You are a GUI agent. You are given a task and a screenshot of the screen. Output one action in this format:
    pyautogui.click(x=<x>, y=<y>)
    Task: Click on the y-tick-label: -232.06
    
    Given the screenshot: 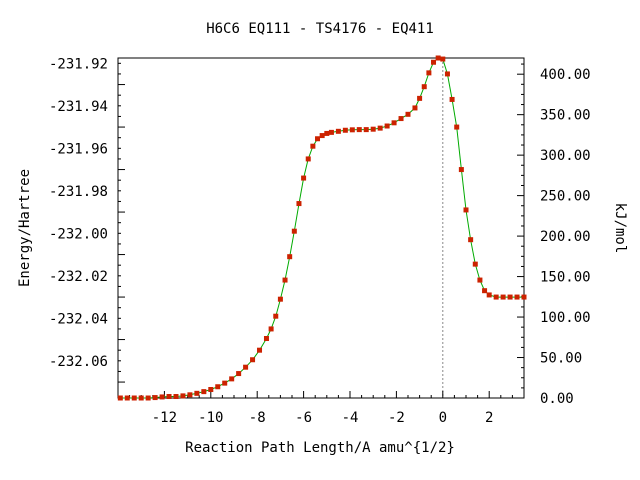 What is the action you would take?
    pyautogui.click(x=78, y=362)
    